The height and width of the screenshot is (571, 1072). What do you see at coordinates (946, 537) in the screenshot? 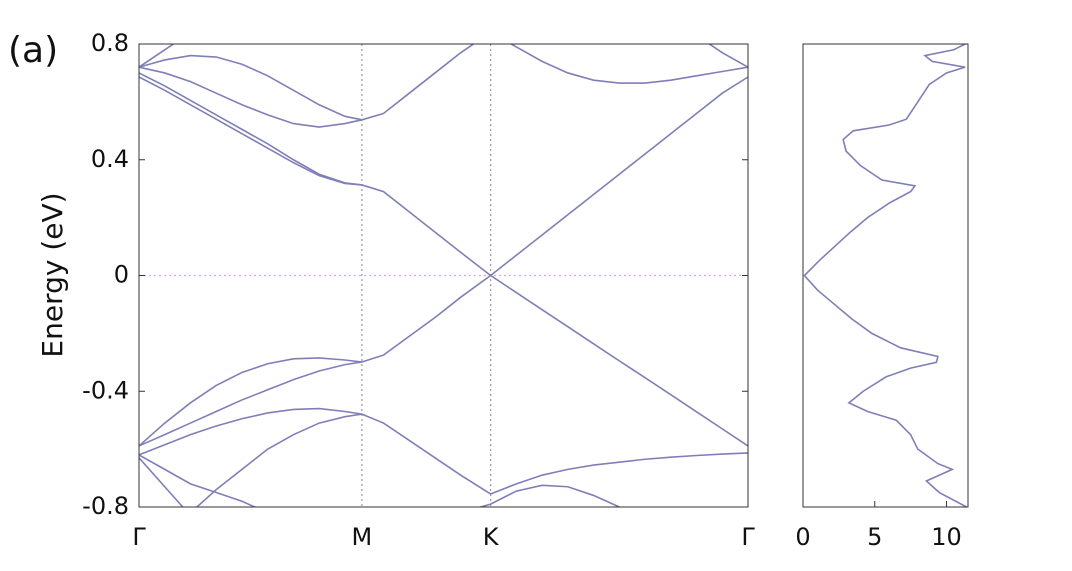
I see `x-tick-label: 10` at bounding box center [946, 537].